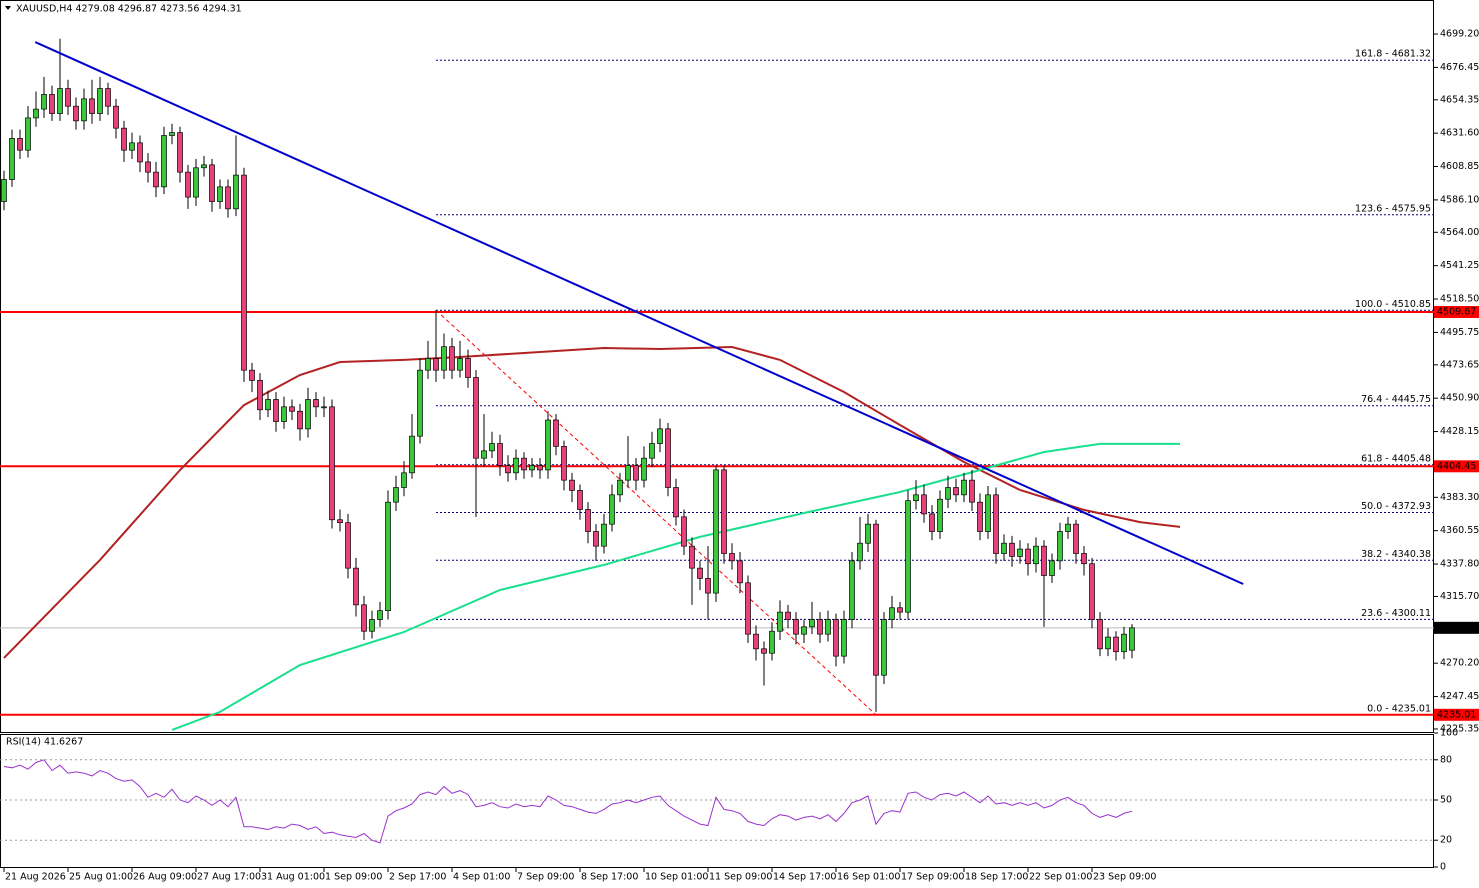  What do you see at coordinates (656, 512) in the screenshot?
I see `fib-anchor` at bounding box center [656, 512].